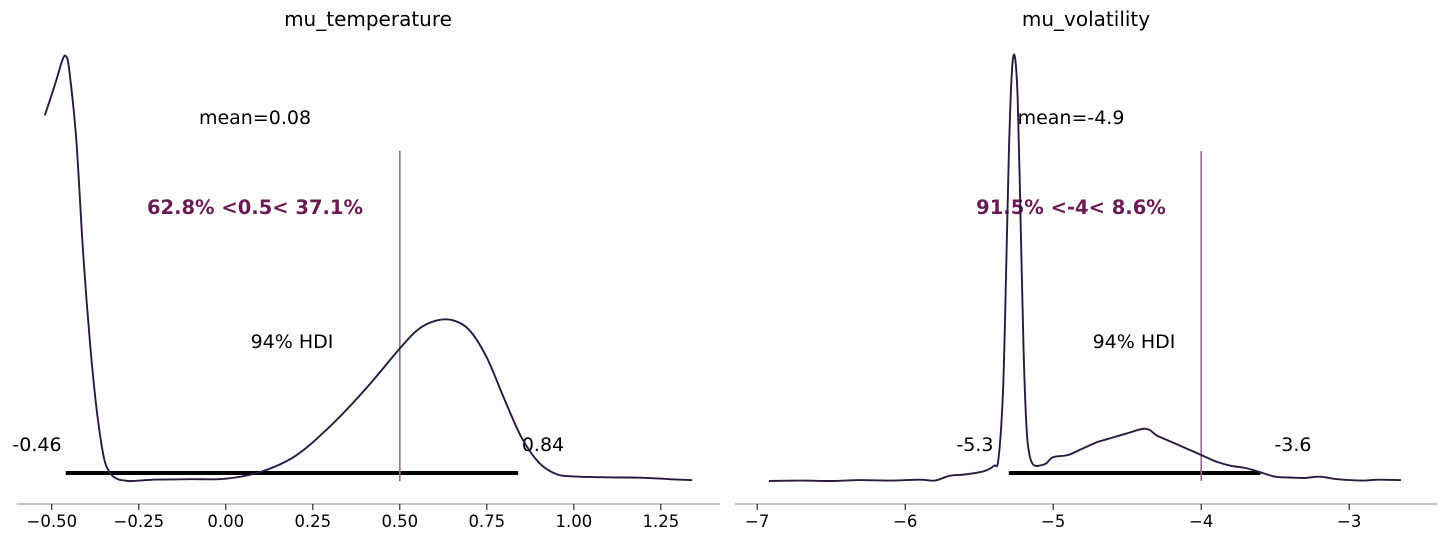 This screenshot has width=1447, height=542. I want to click on plot-title: mu_volatility, so click(1086, 19).